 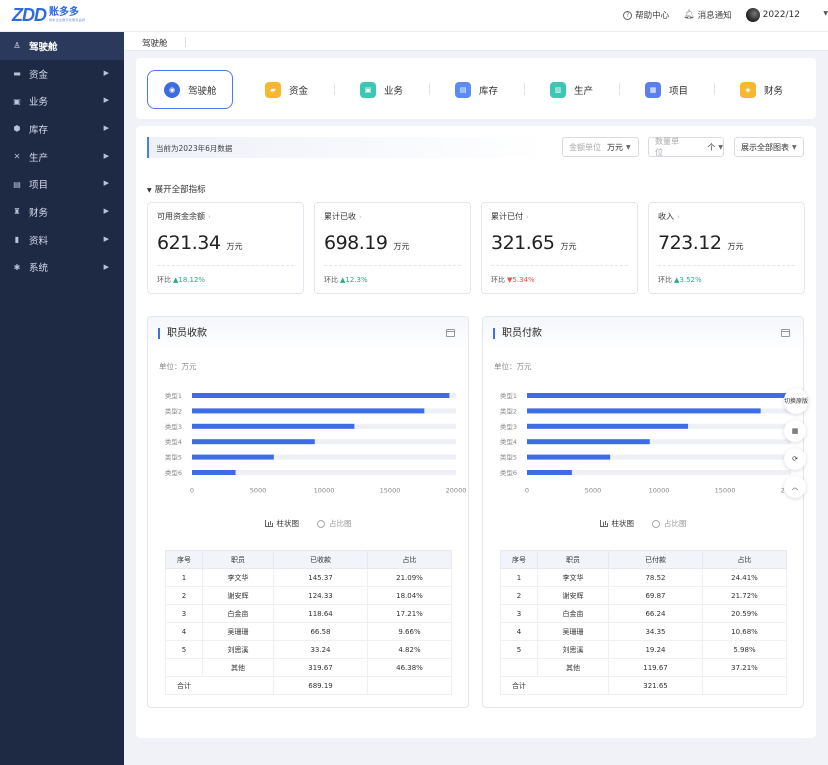 I want to click on sidebar-item-production: ✕ 生产 ▶, so click(x=62, y=157).